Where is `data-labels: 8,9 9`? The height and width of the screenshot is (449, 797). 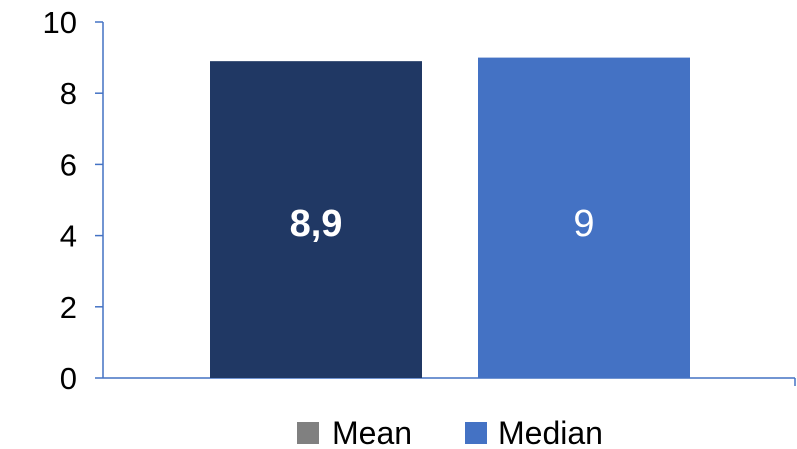 data-labels: 8,9 9 is located at coordinates (442, 224).